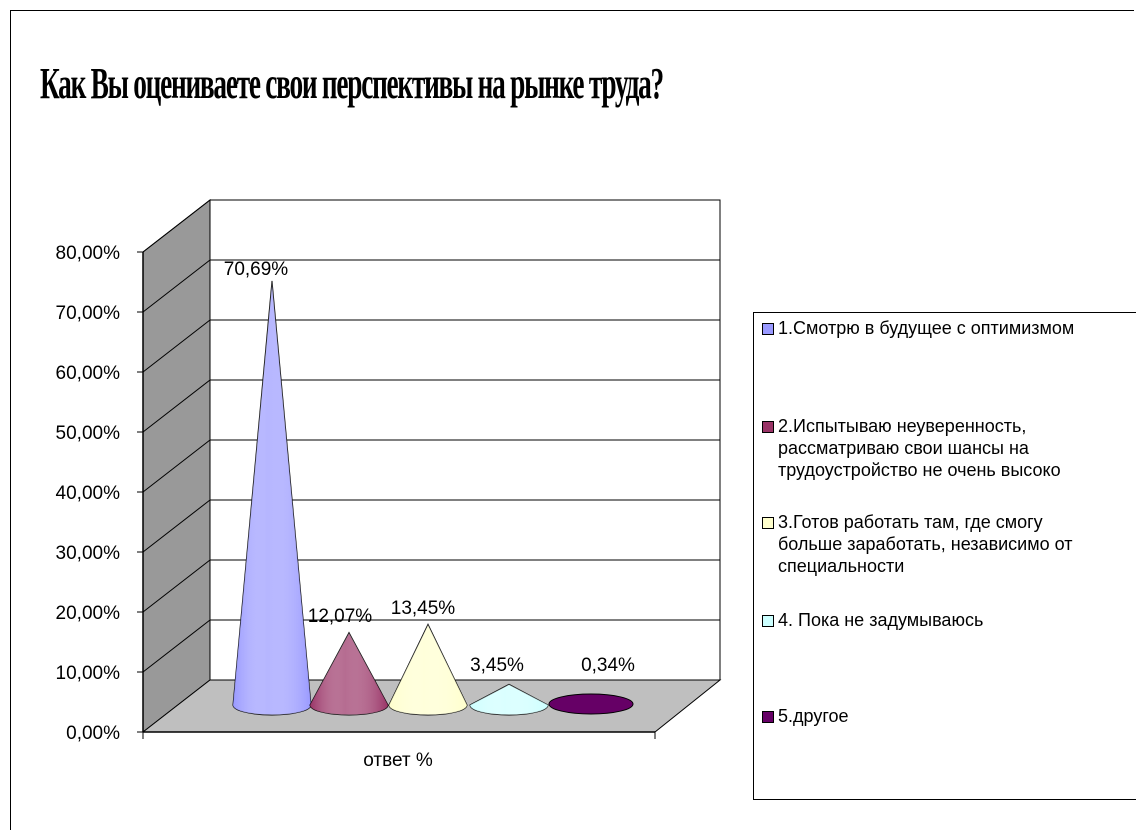 Image resolution: width=1136 pixels, height=832 pixels. Describe the element at coordinates (88, 313) in the screenshot. I see `y-tick-label: 70,00%` at that location.